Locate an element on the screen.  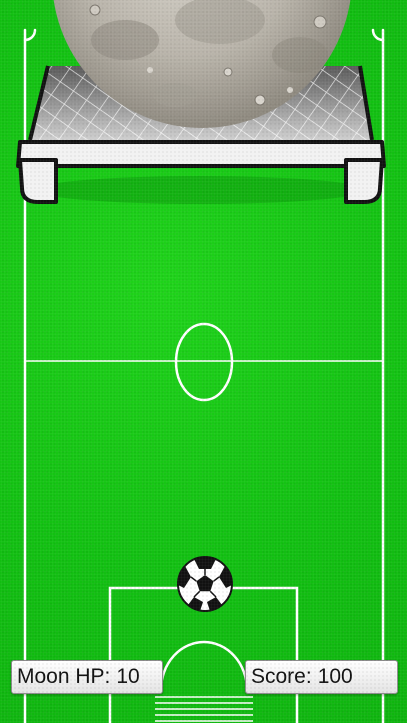
moon-hp-display: Moon HP: 10 is located at coordinates (87, 677).